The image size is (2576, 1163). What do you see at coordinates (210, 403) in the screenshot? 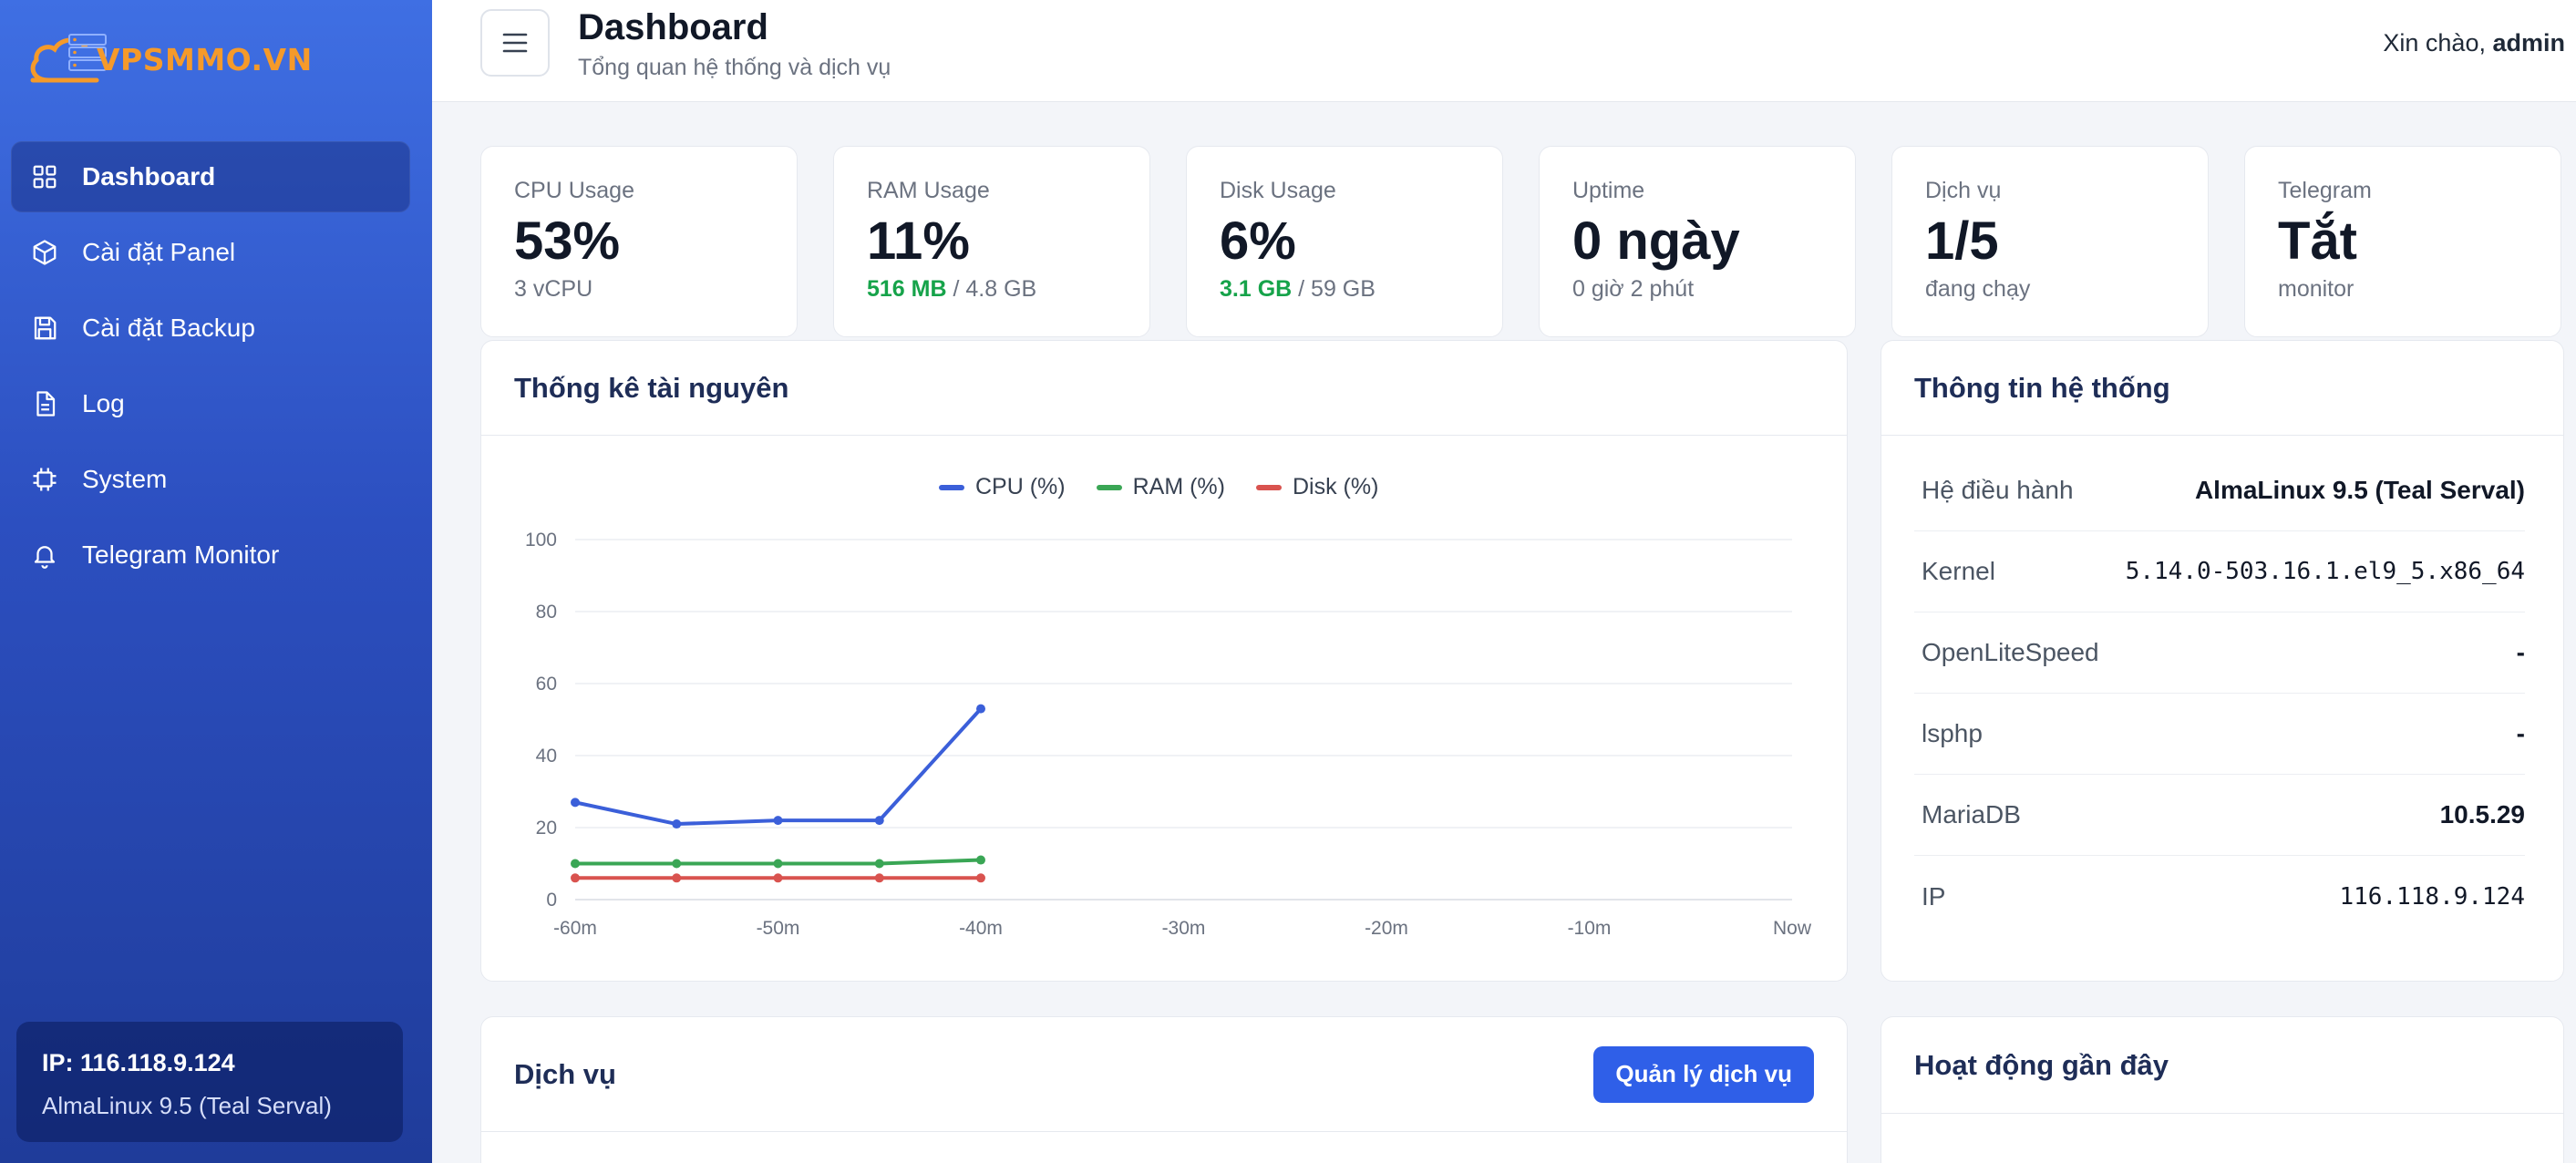
I see `sidebar-item-log: Log` at bounding box center [210, 403].